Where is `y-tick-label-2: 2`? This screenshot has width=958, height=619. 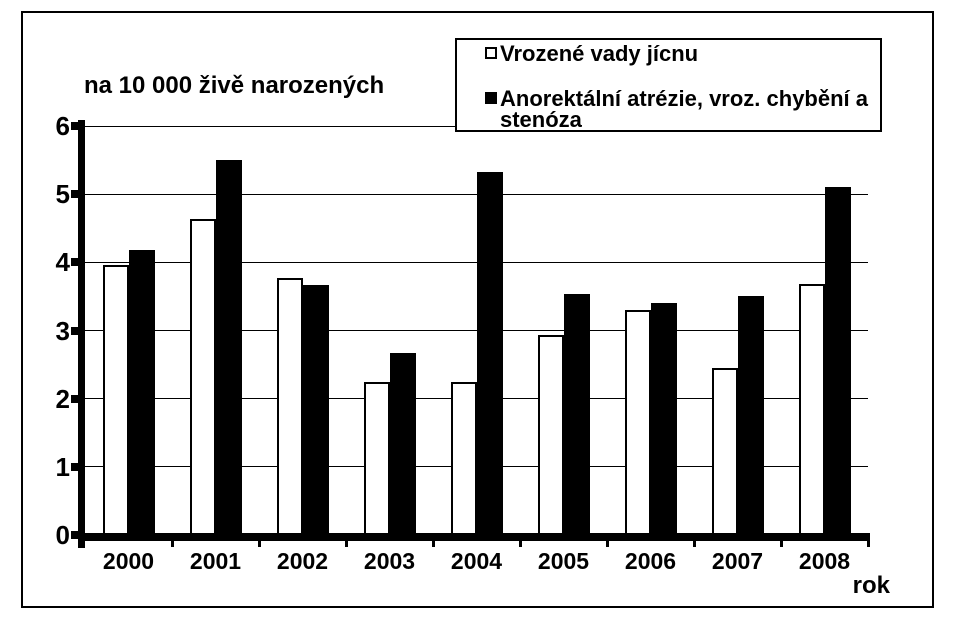 y-tick-label-2: 2 is located at coordinates (62, 398).